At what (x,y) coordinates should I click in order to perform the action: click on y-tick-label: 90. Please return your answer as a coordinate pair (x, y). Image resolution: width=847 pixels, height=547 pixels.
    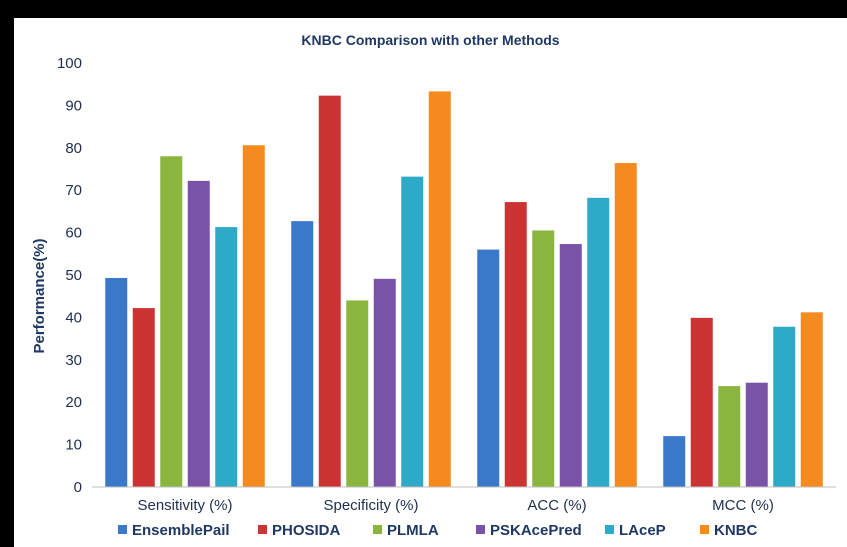
    Looking at the image, I should click on (73, 105).